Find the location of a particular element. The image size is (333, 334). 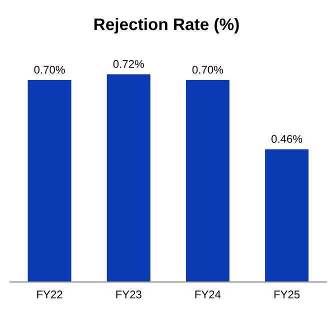

chart-title: Rejection Rate (%) is located at coordinates (166, 26).